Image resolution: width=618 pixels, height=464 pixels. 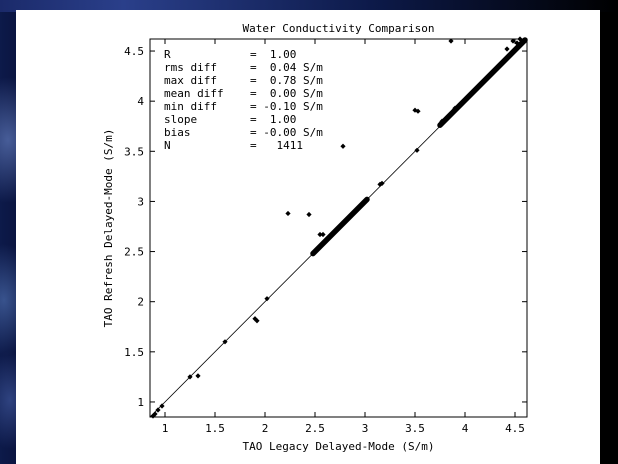 I want to click on stat-label: max diff, so click(x=190, y=80).